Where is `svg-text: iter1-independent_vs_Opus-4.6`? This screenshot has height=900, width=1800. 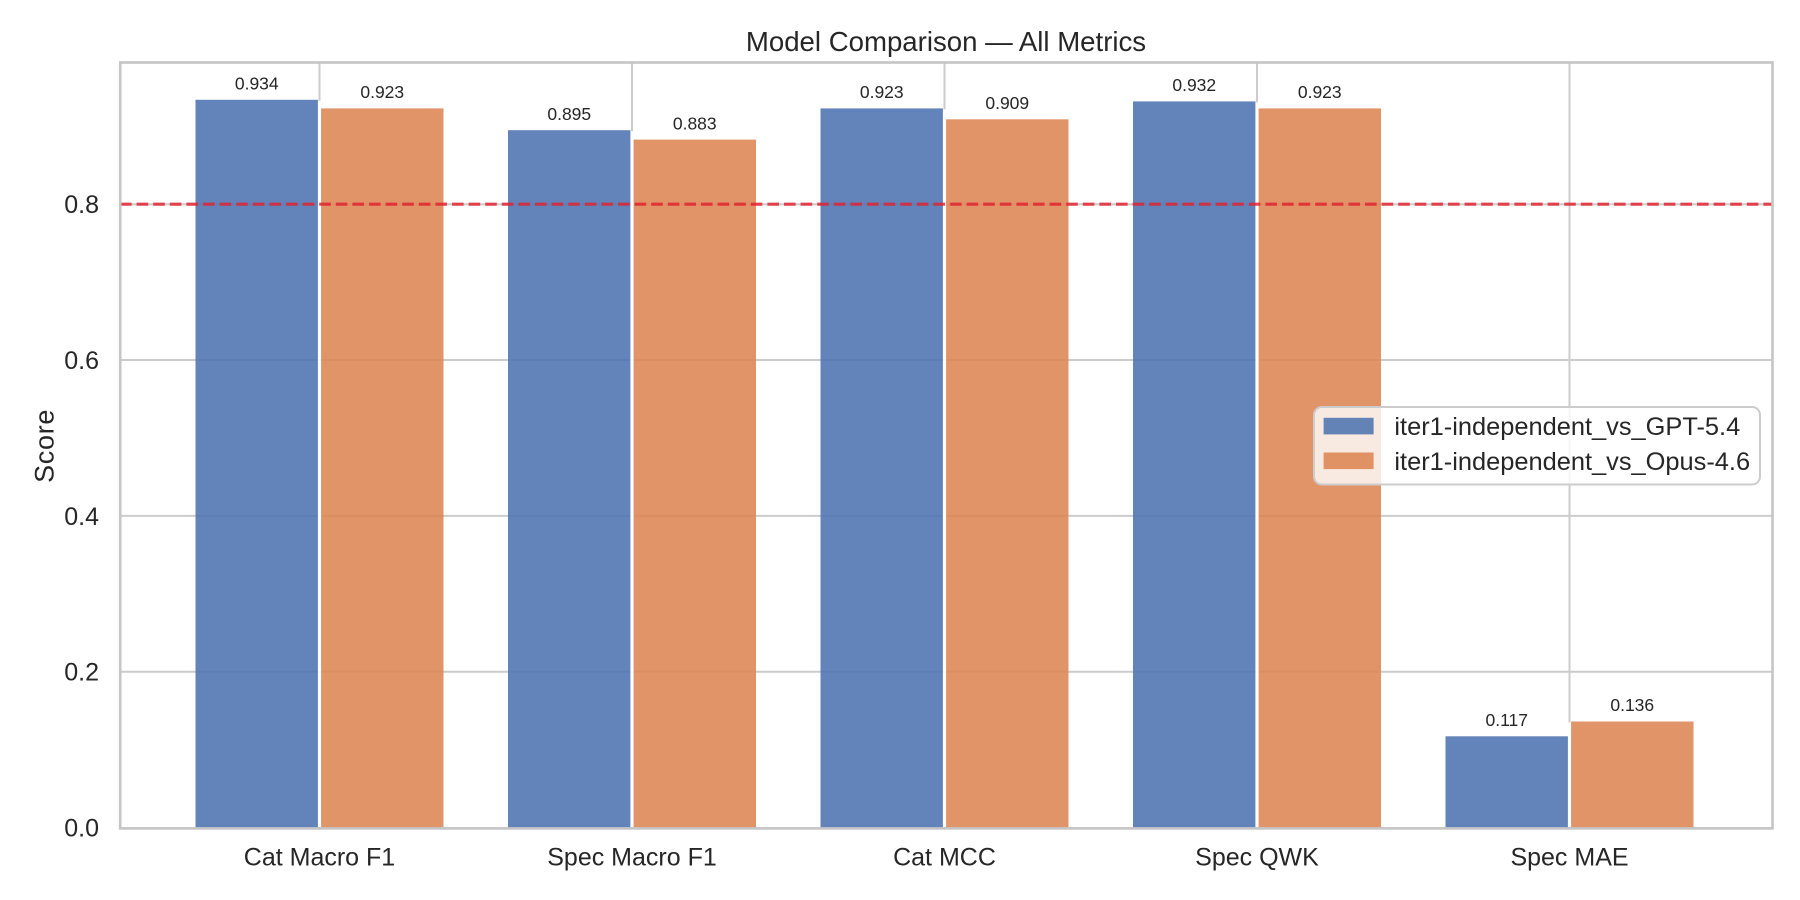
svg-text: iter1-independent_vs_Opus-4.6 is located at coordinates (1572, 462).